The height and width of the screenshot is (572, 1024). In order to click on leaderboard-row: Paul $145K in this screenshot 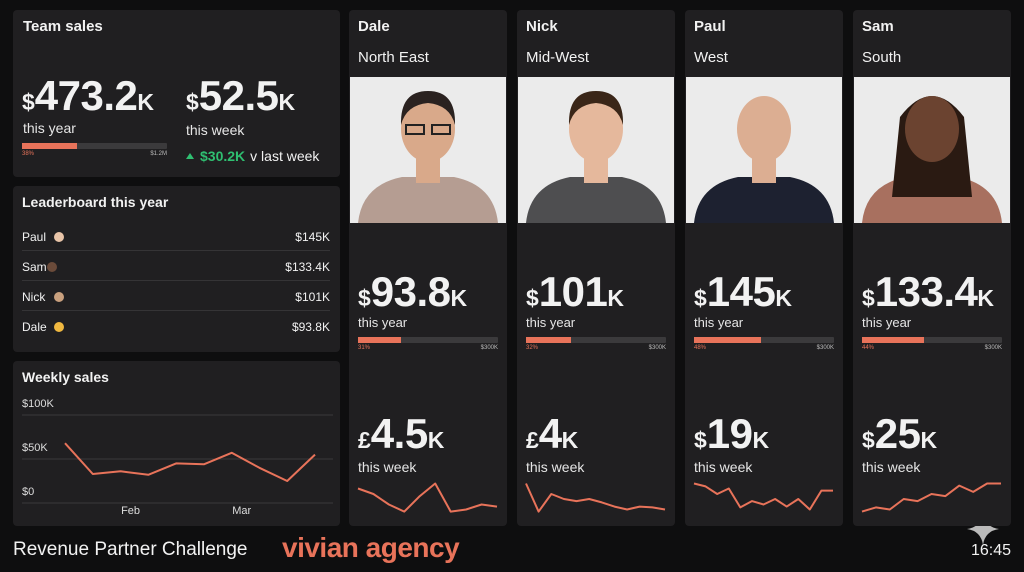, I will do `click(176, 237)`.